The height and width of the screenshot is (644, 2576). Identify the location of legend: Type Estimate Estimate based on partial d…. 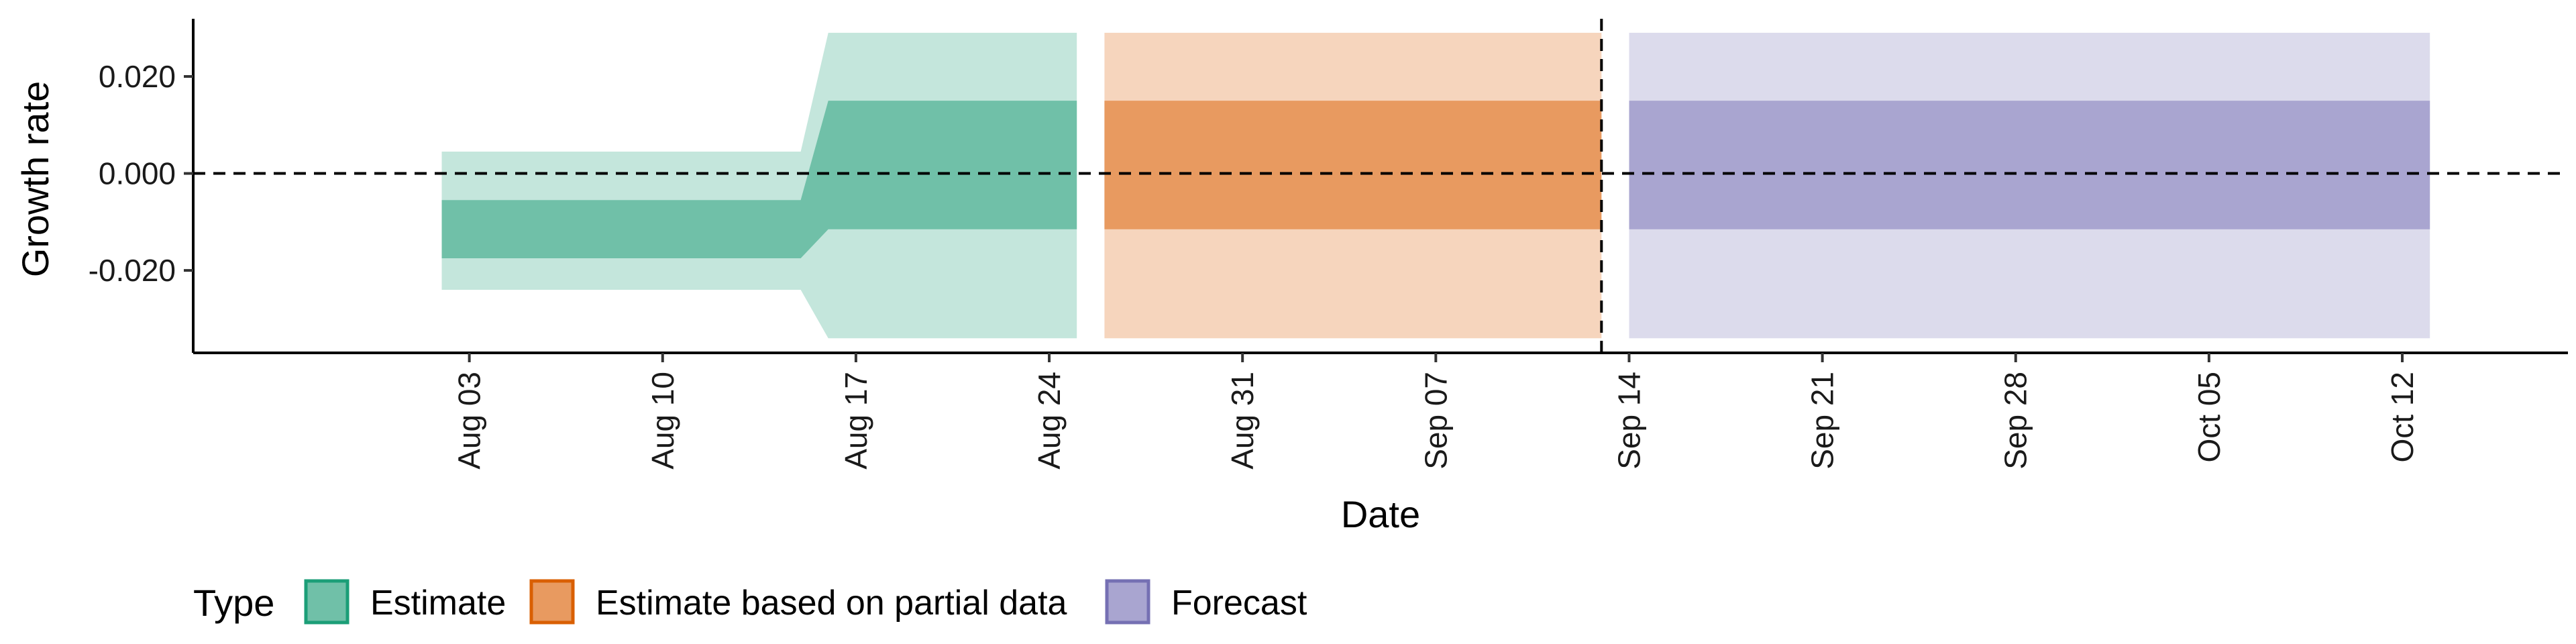
(750, 602).